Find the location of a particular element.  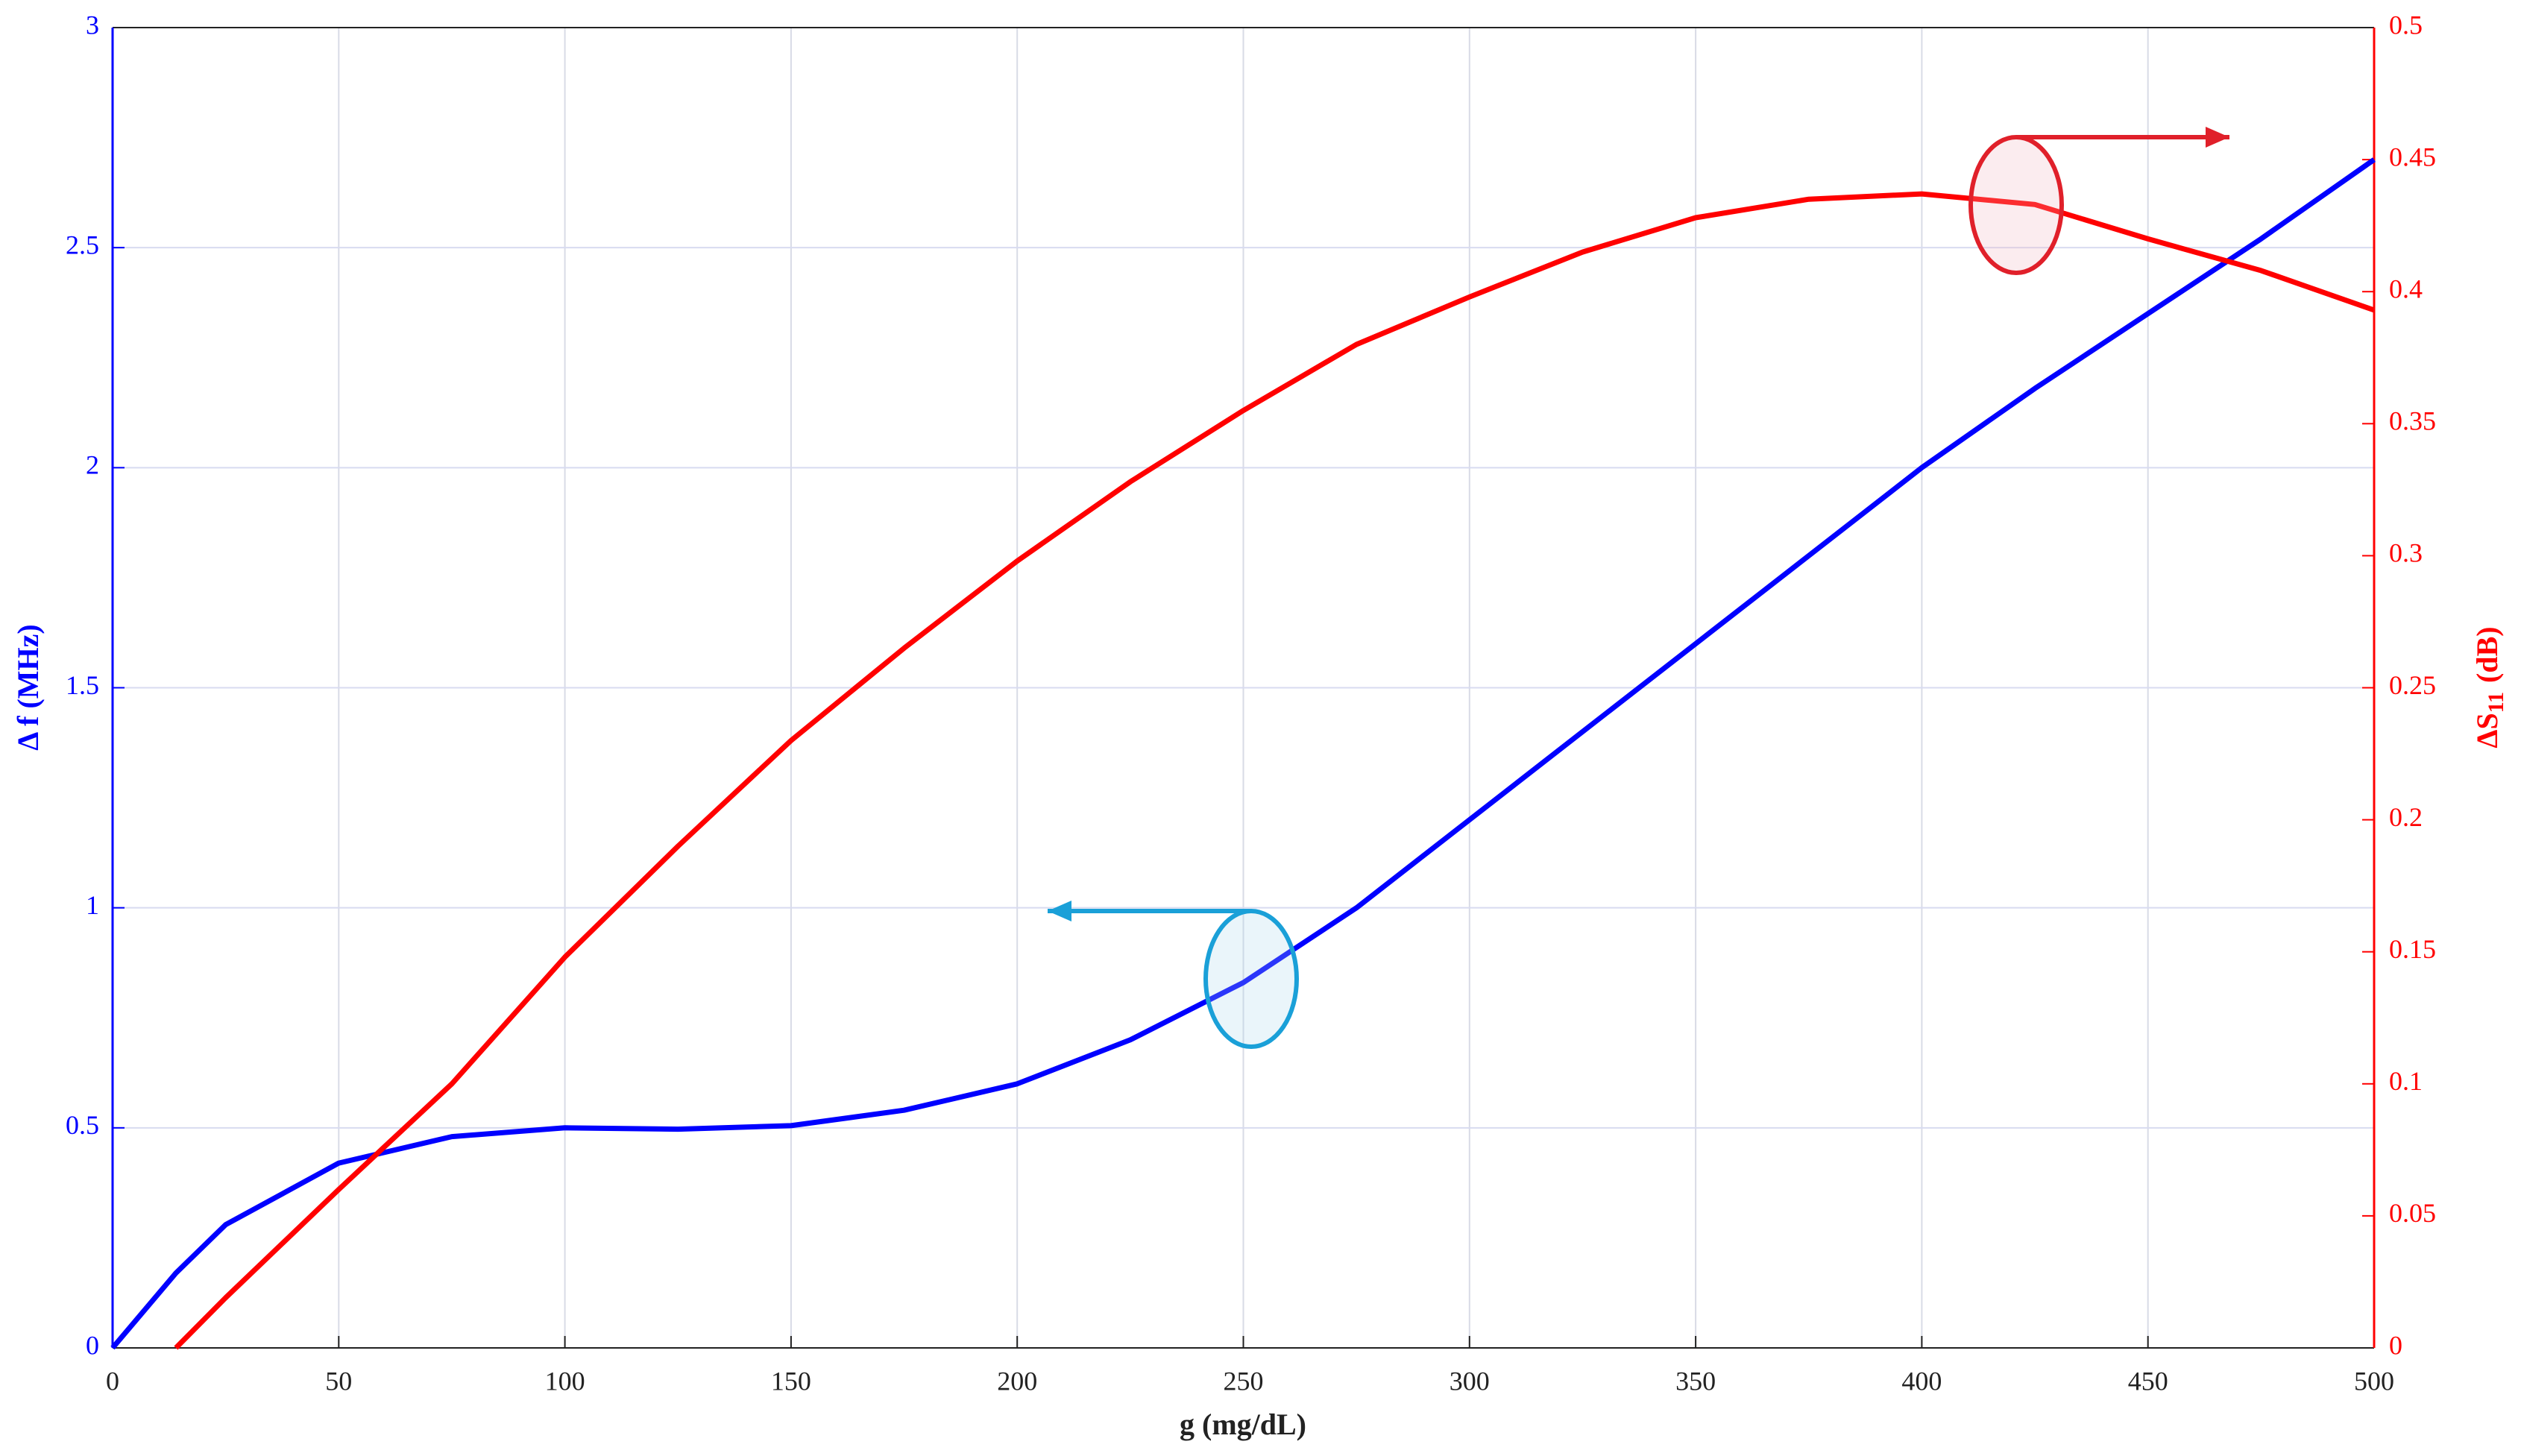

y2-tick-label: 0.4 is located at coordinates (2406, 288).